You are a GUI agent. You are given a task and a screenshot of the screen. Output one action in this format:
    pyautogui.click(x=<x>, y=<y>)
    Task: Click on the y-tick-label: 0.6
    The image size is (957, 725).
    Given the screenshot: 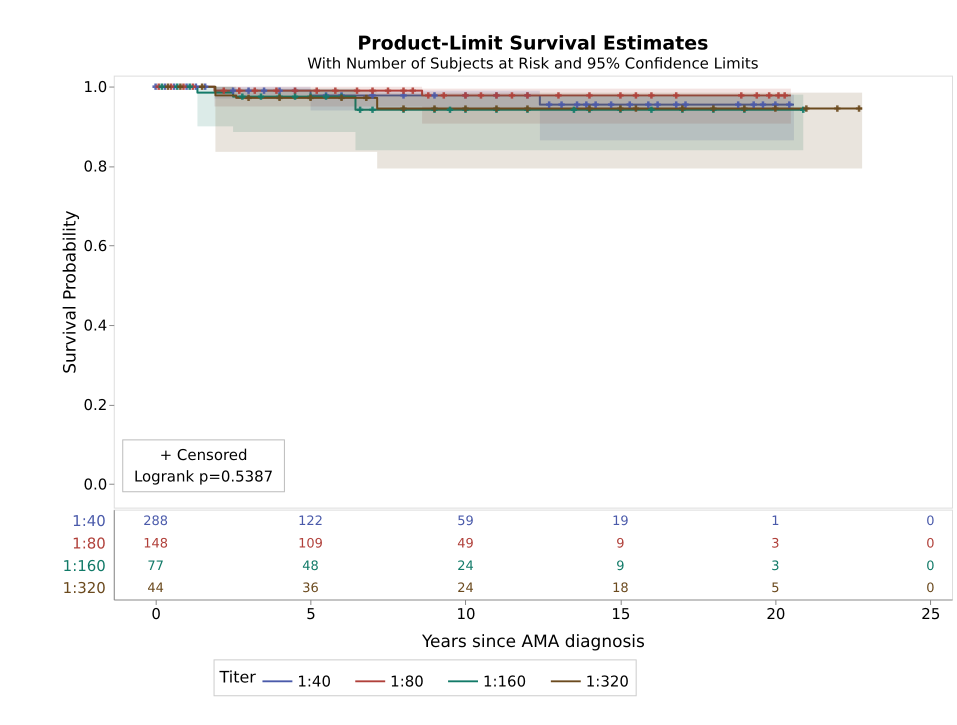 What is the action you would take?
    pyautogui.click(x=95, y=246)
    